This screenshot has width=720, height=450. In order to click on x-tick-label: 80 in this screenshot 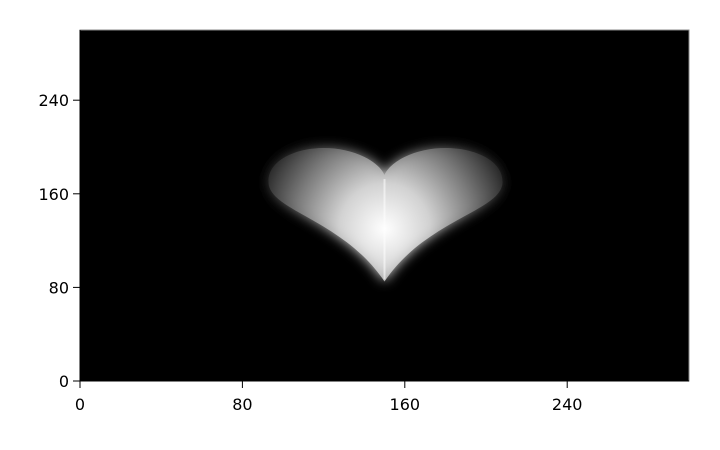, I will do `click(242, 404)`.